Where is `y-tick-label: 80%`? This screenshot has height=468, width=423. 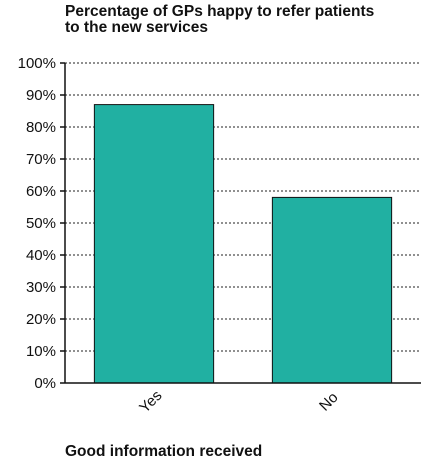 y-tick-label: 80% is located at coordinates (41, 127).